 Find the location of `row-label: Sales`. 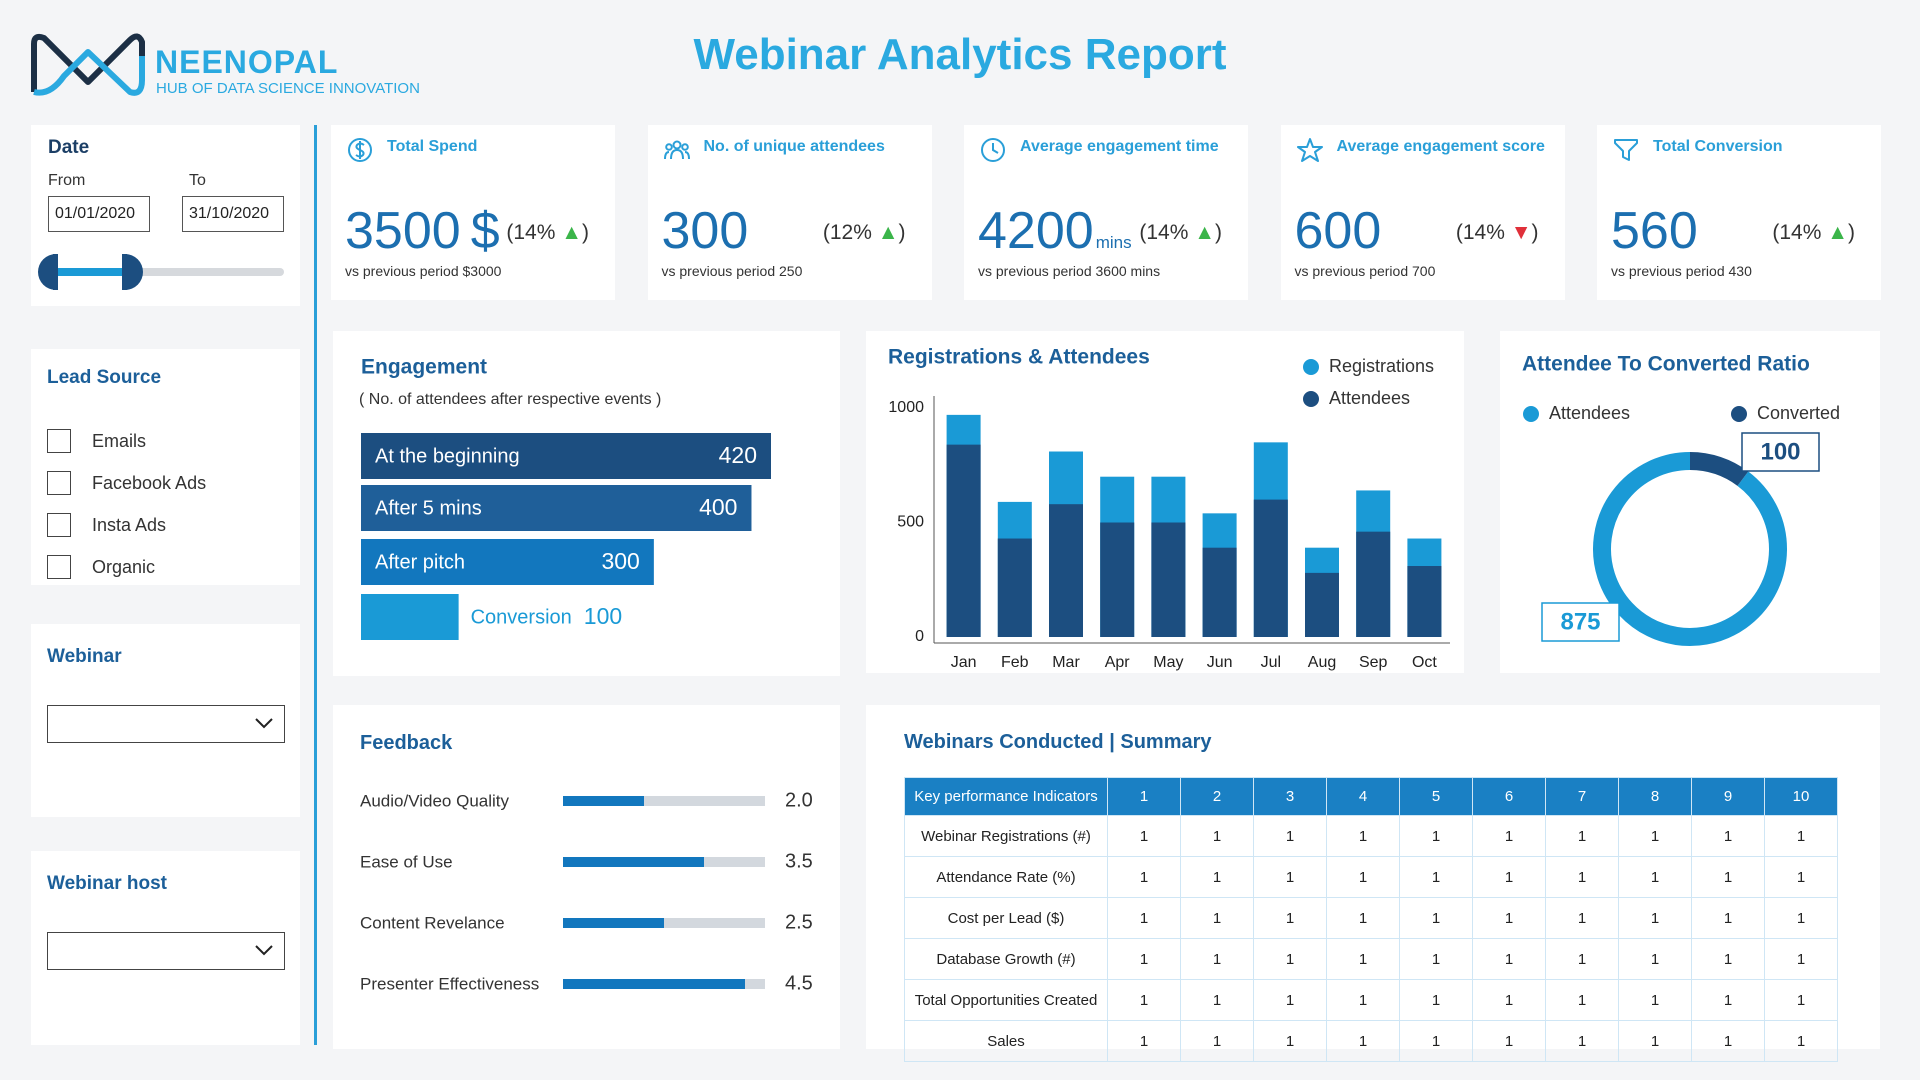

row-label: Sales is located at coordinates (1006, 1041).